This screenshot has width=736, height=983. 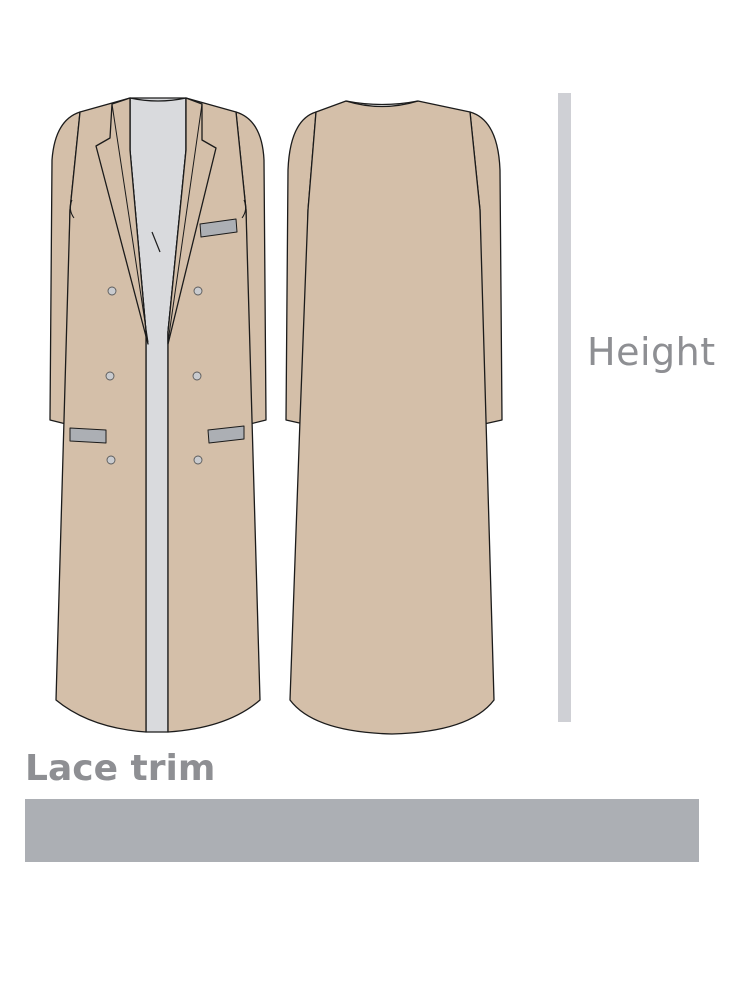 I want to click on collar-band, so click(x=158, y=99).